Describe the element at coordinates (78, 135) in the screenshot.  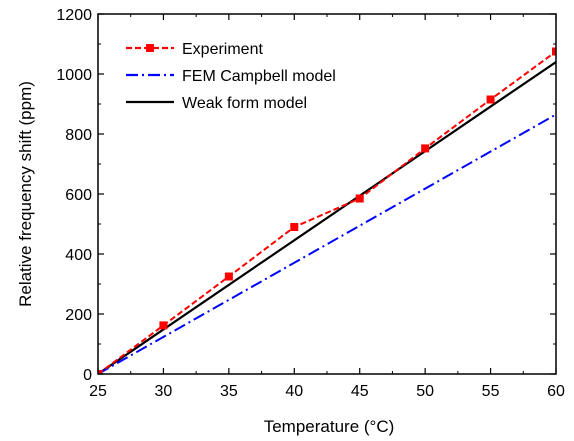
I see `y-tick-label-5: 800` at that location.